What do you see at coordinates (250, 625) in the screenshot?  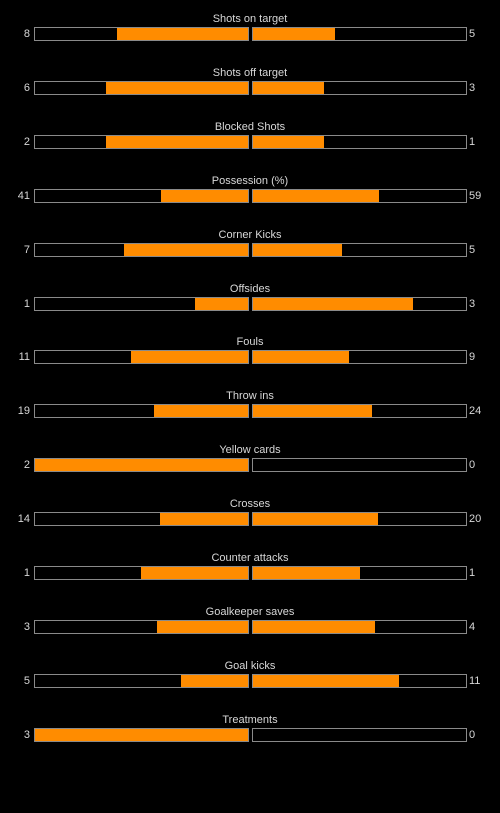 I see `stat-row: Goalkeeper saves 3 4` at bounding box center [250, 625].